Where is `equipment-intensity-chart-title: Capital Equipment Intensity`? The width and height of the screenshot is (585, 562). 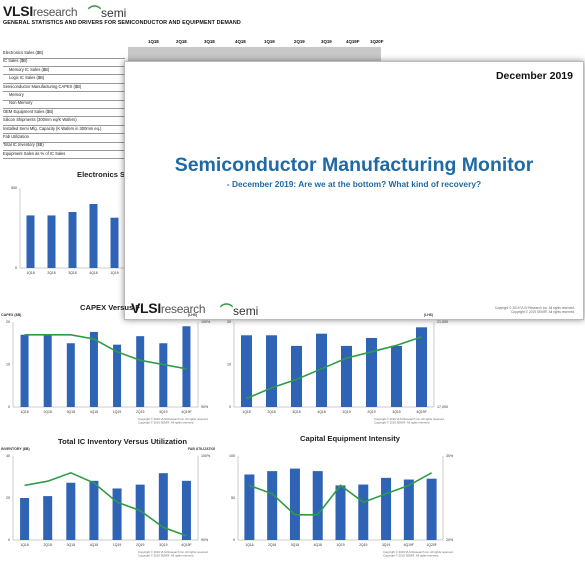
equipment-intensity-chart-title: Capital Equipment Intensity is located at coordinates (350, 438).